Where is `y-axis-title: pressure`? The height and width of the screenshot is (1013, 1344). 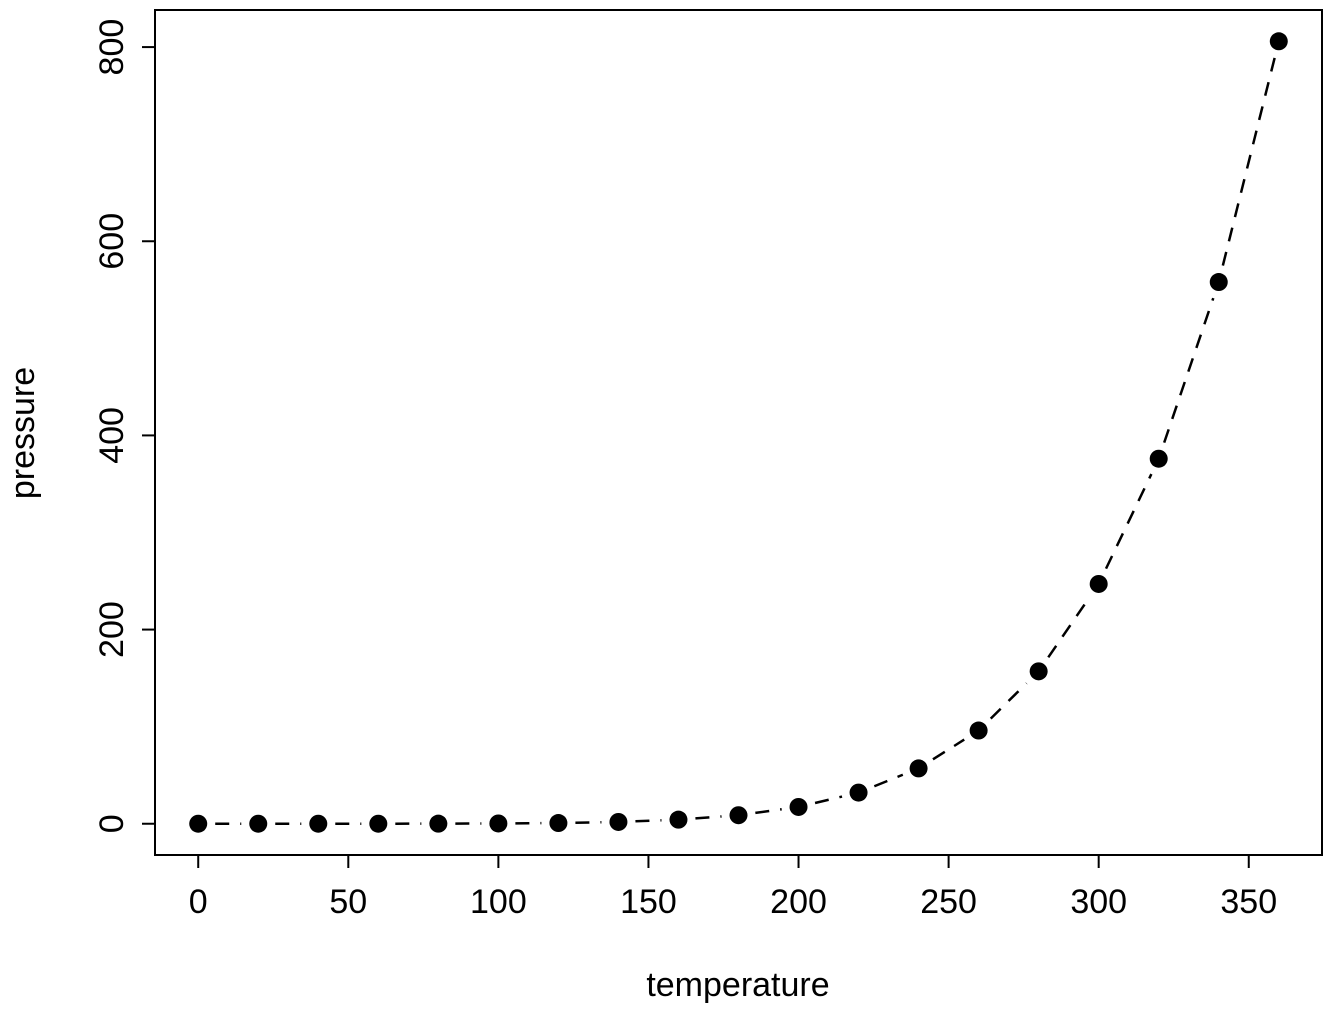
y-axis-title: pressure is located at coordinates (23, 433).